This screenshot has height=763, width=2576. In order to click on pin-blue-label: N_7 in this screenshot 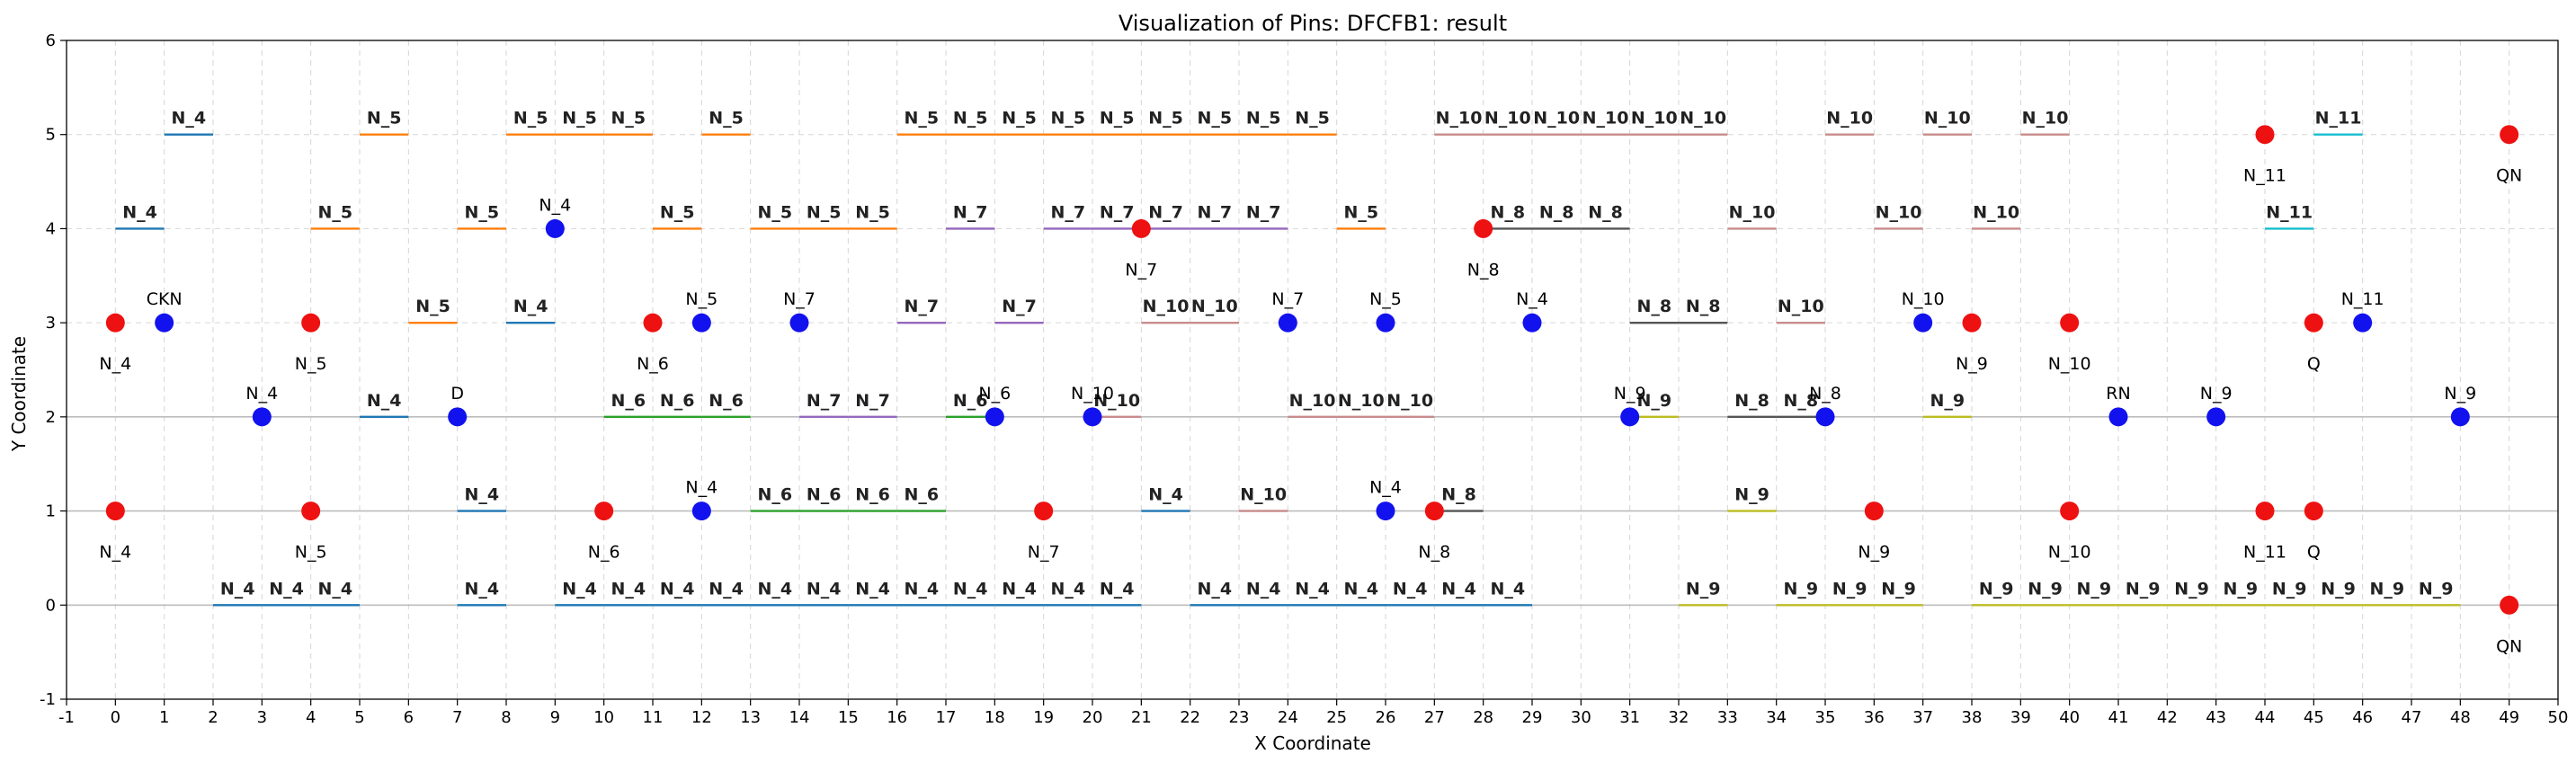, I will do `click(800, 299)`.